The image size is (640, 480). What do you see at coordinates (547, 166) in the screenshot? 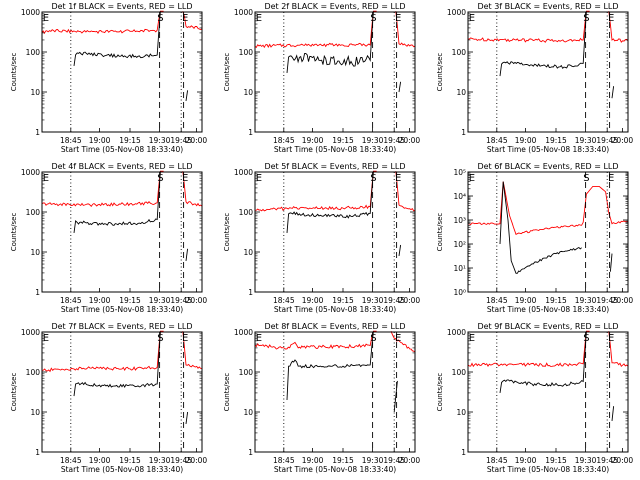
I see `panel-title: Det 6f BLACK = Events, RED = LLD` at bounding box center [547, 166].